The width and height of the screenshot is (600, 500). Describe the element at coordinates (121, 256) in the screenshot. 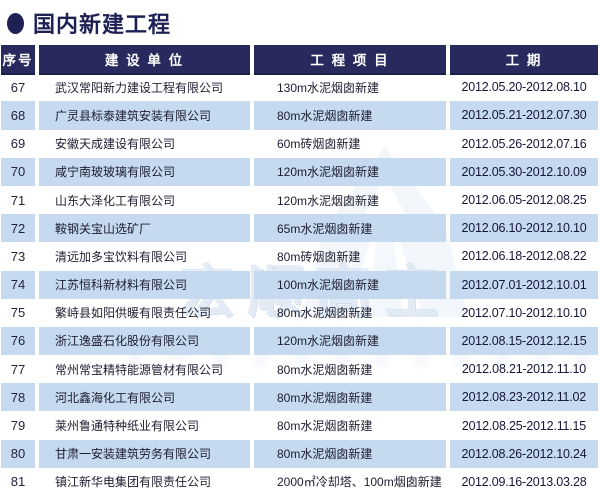

I see `row-company: 清远加多宝饮料有限公司` at that location.